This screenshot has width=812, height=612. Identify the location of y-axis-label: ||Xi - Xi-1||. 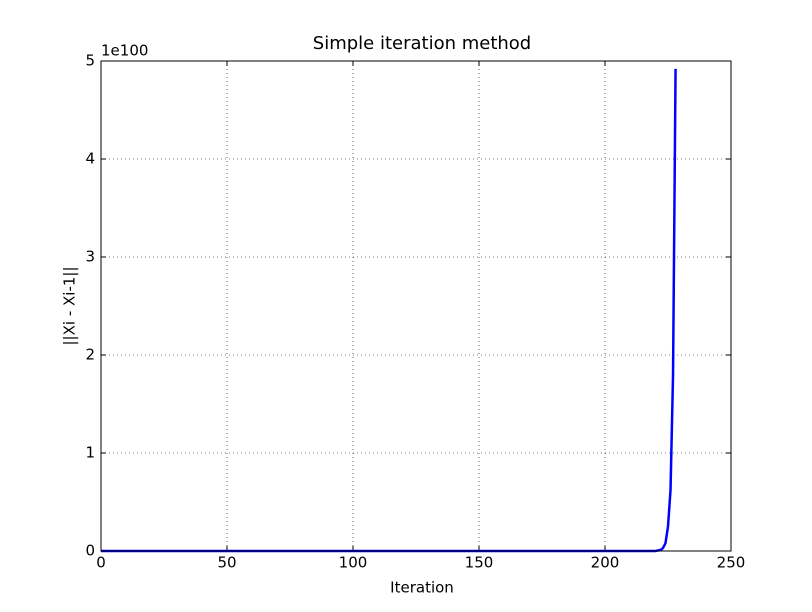
(70, 305).